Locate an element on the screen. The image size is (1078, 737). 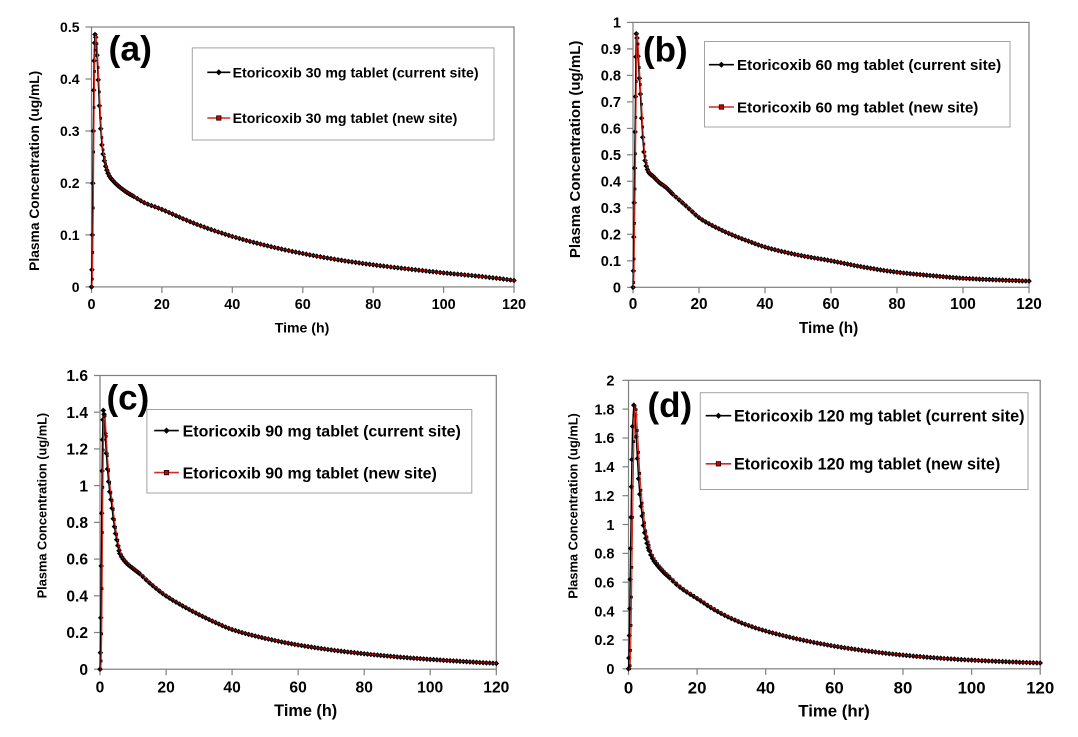
svg-text: 0.9 is located at coordinates (611, 50).